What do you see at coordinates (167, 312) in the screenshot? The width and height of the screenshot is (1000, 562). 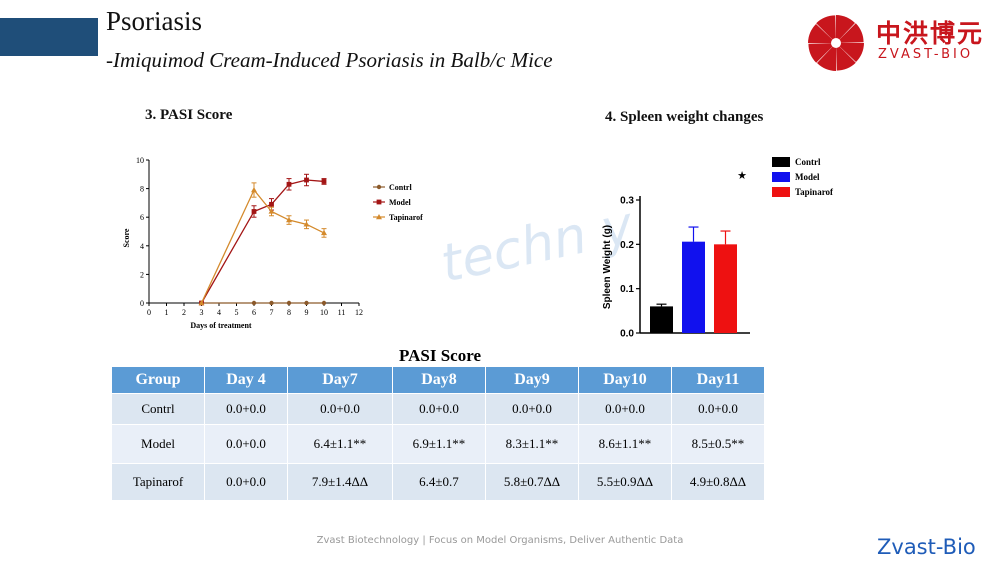 I see `x-tick-label: 1` at bounding box center [167, 312].